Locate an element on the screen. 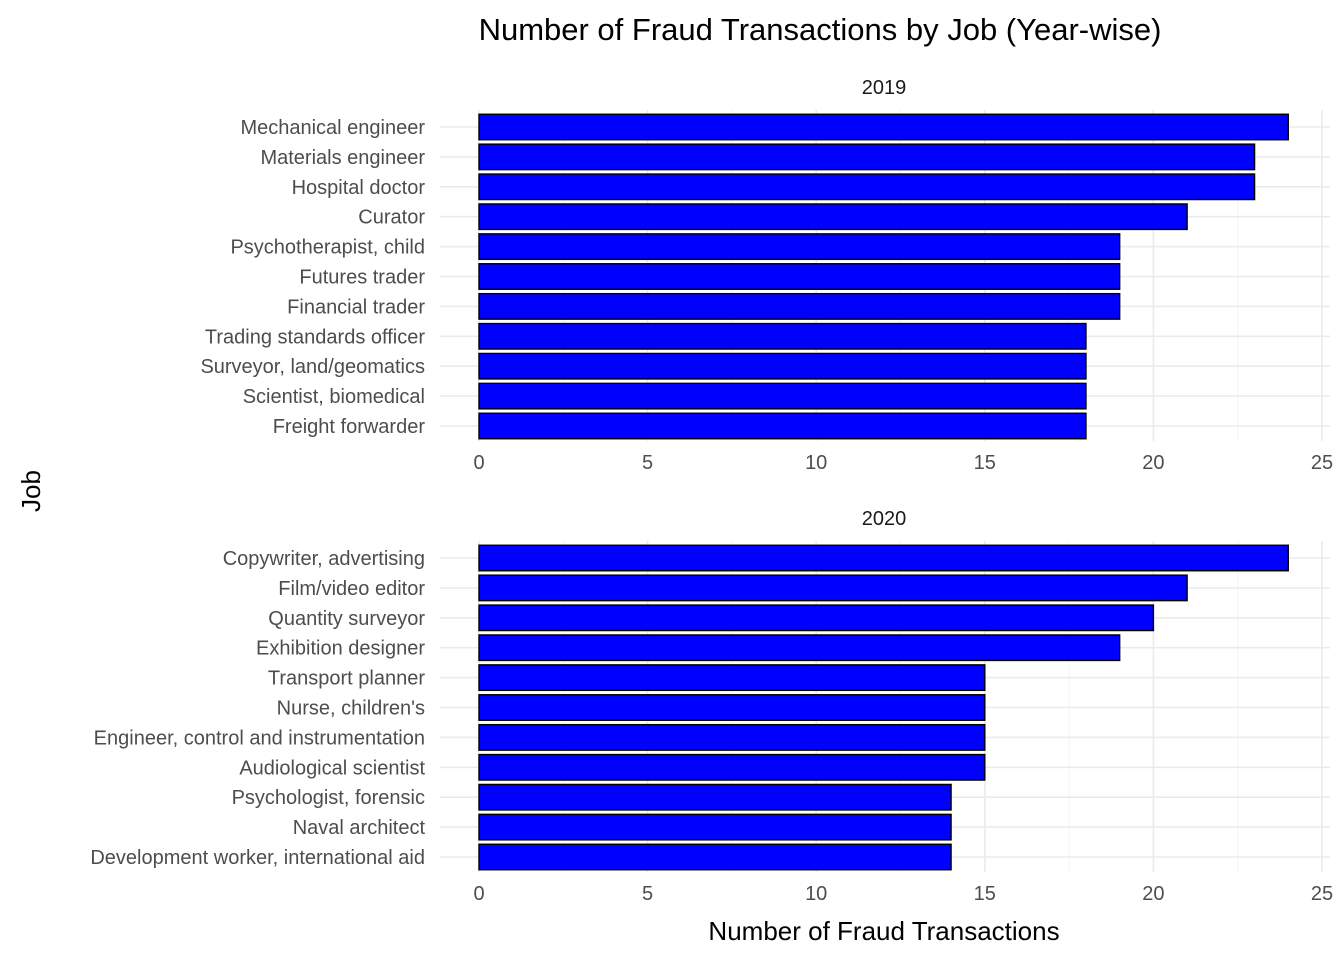 The image size is (1344, 960). y-tick-label: Copywriter, advertising is located at coordinates (324, 559).